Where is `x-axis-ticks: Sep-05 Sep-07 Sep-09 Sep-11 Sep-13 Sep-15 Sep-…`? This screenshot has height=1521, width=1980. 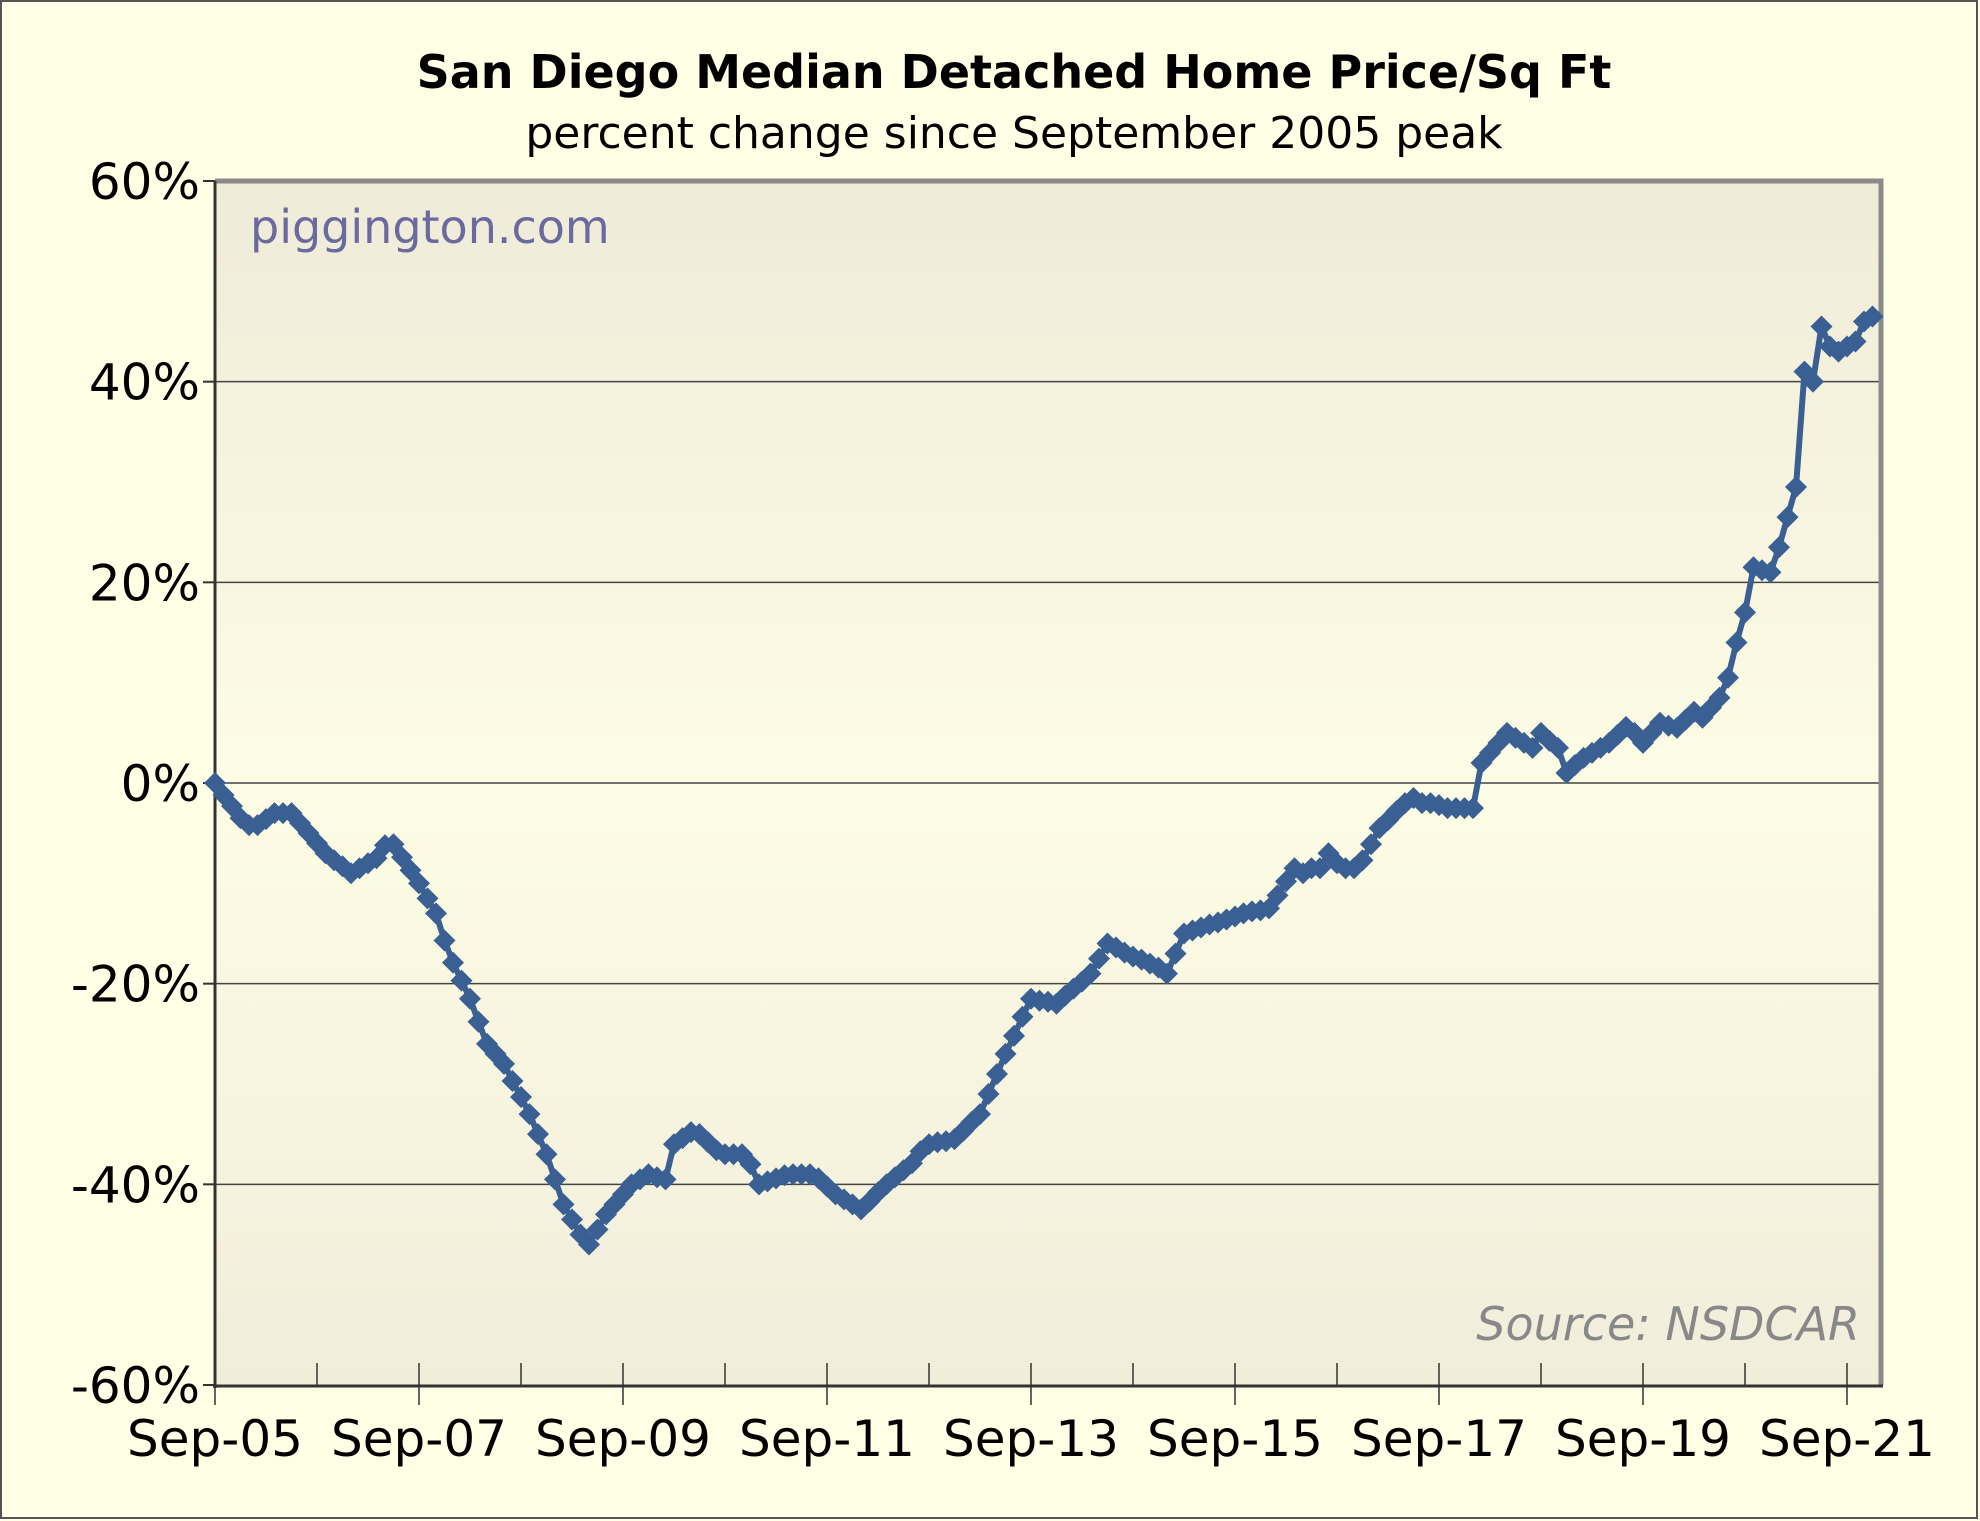
x-axis-ticks: Sep-05 Sep-07 Sep-09 Sep-11 Sep-13 Sep-15 Sep-… is located at coordinates (1031, 1415).